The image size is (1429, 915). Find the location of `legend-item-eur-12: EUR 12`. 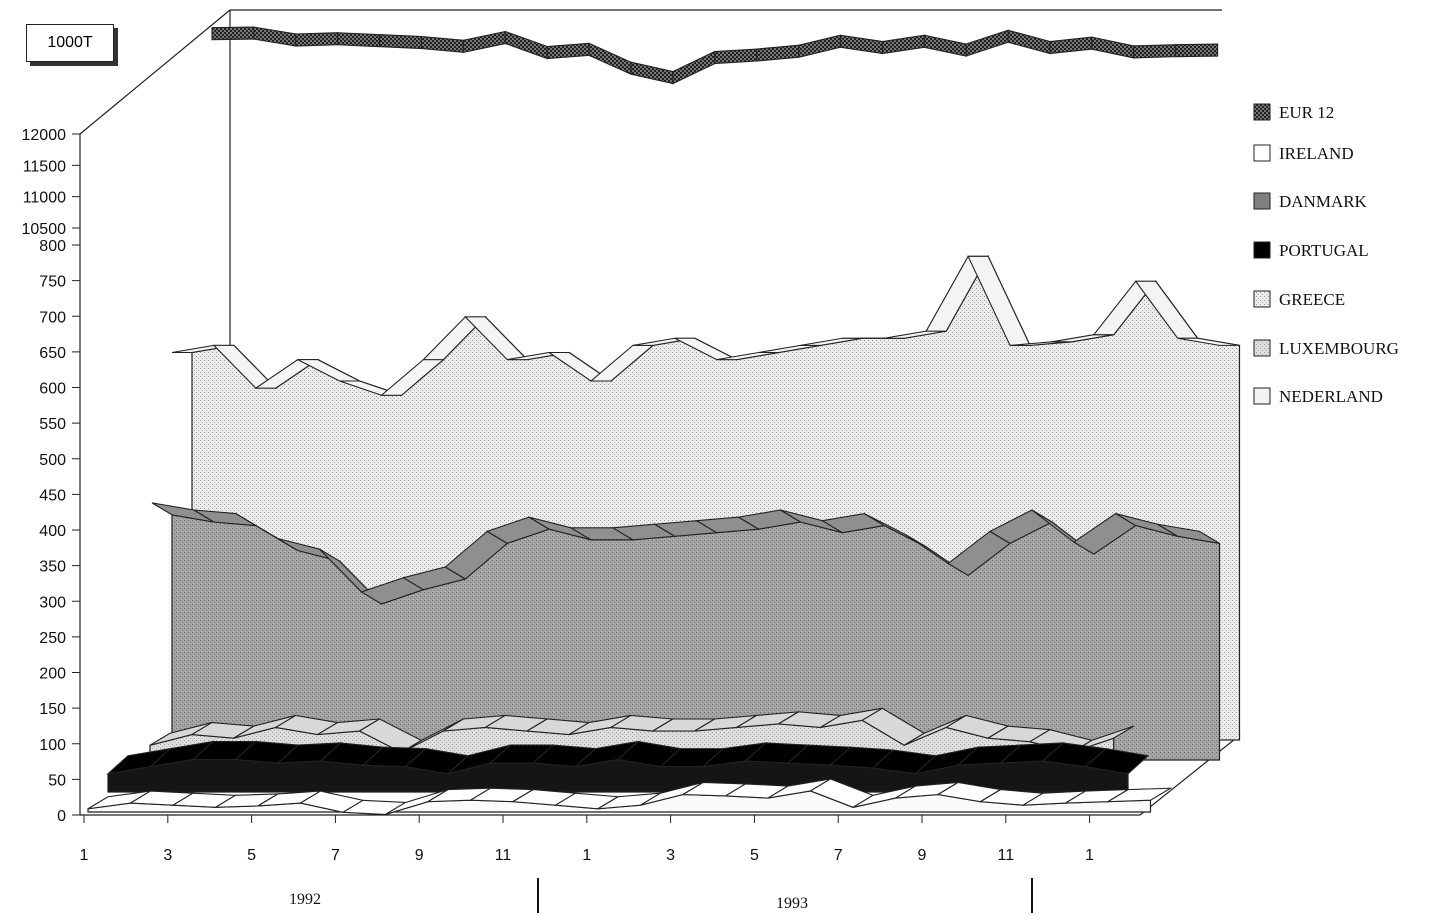

legend-item-eur-12: EUR 12 is located at coordinates (1293, 112).